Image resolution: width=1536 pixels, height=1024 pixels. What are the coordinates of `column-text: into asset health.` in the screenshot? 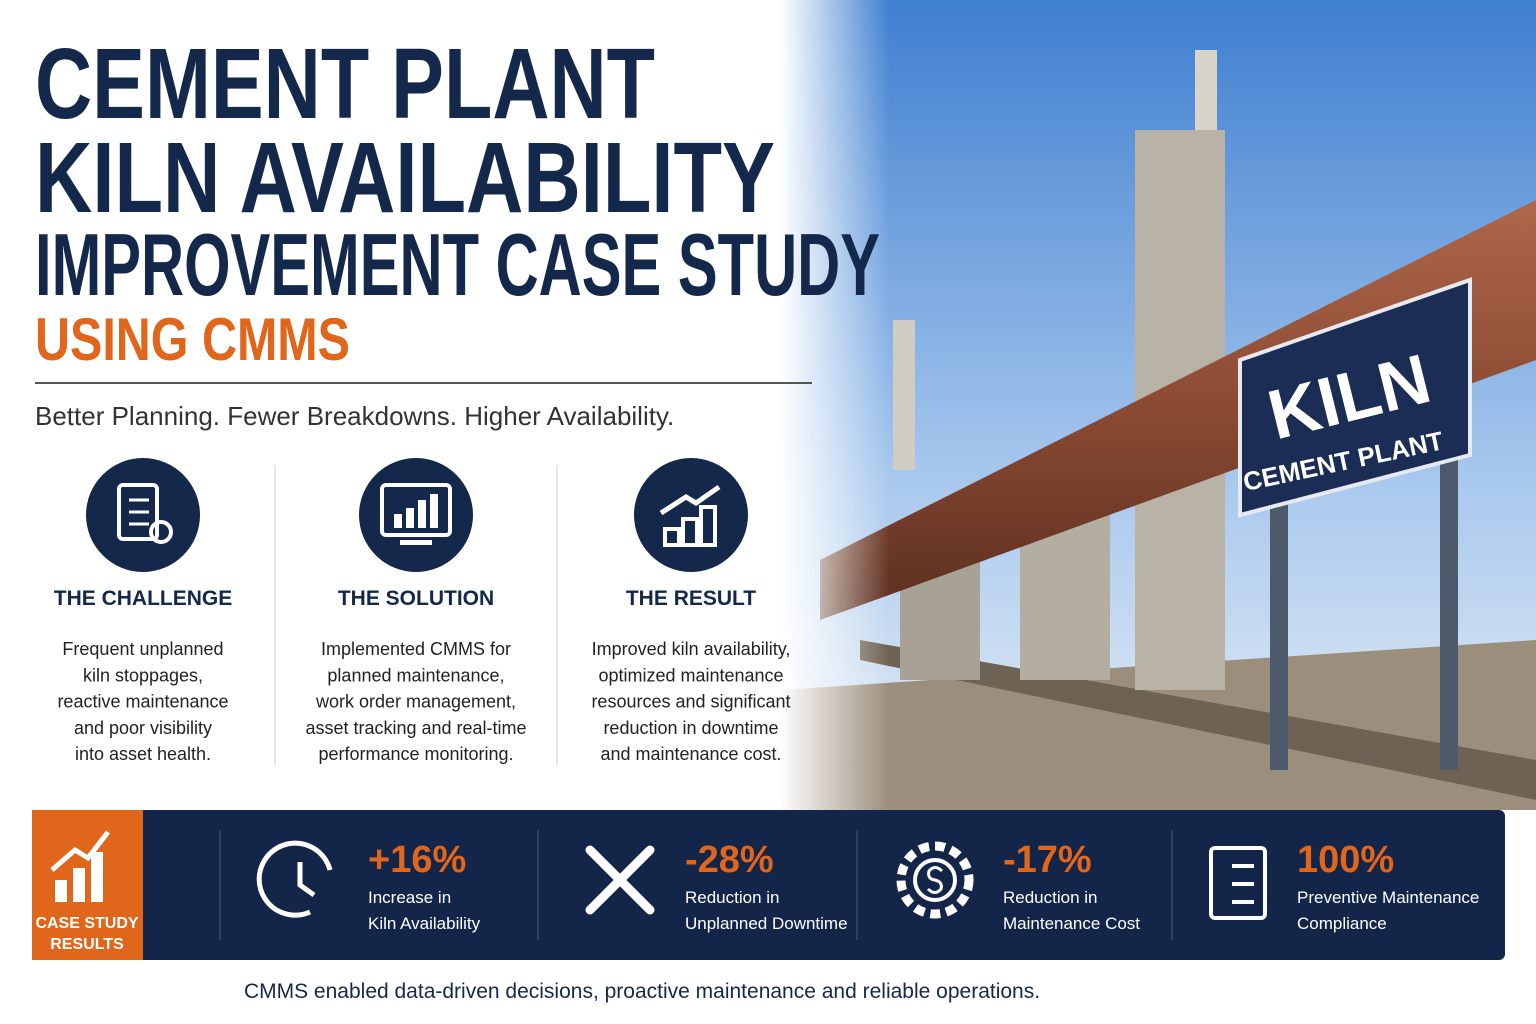 It's located at (143, 754).